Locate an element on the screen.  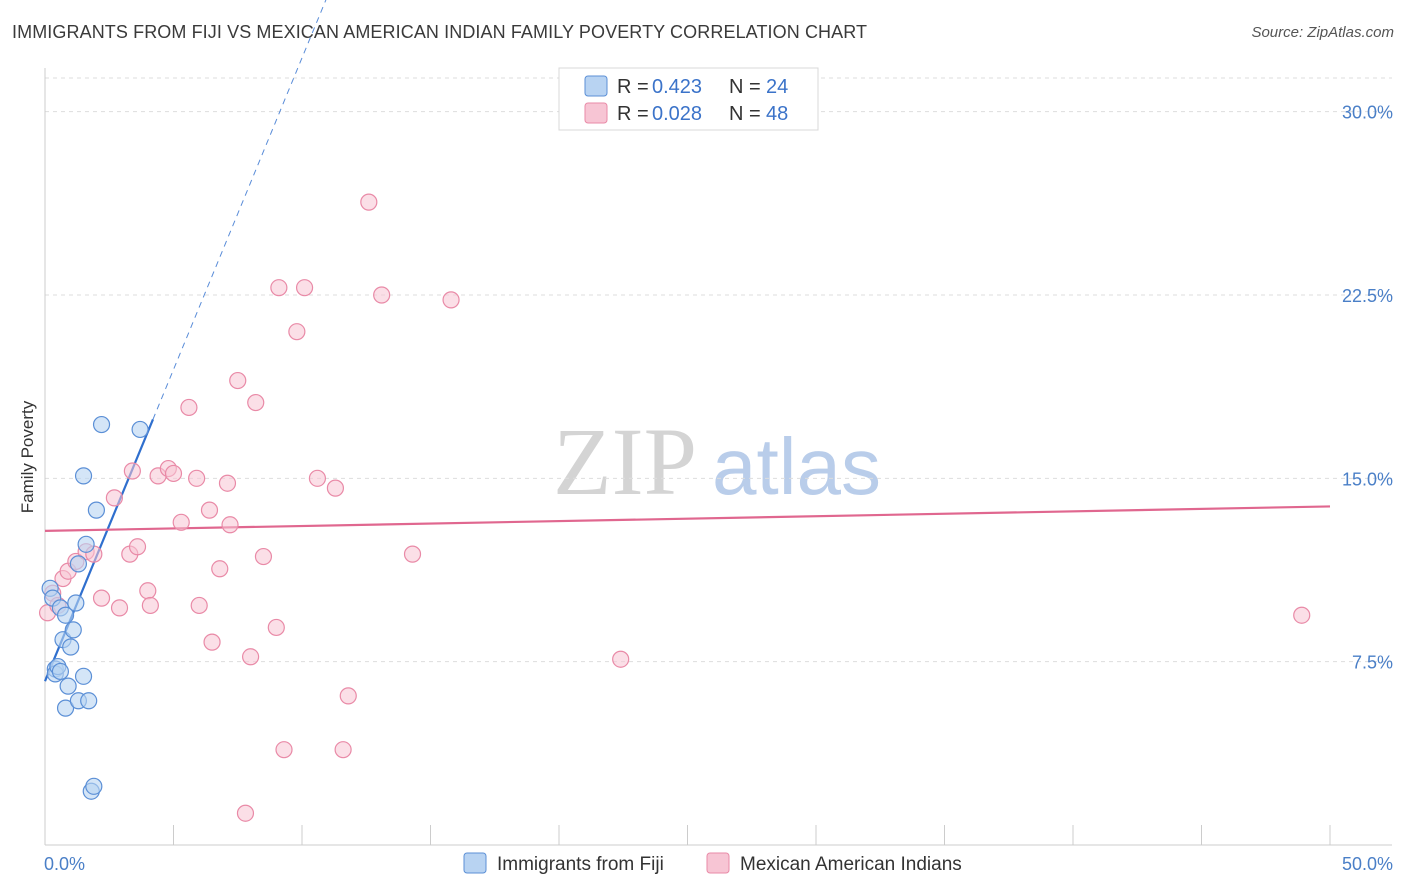
legend-n-value-2: 48 is located at coordinates (777, 114).